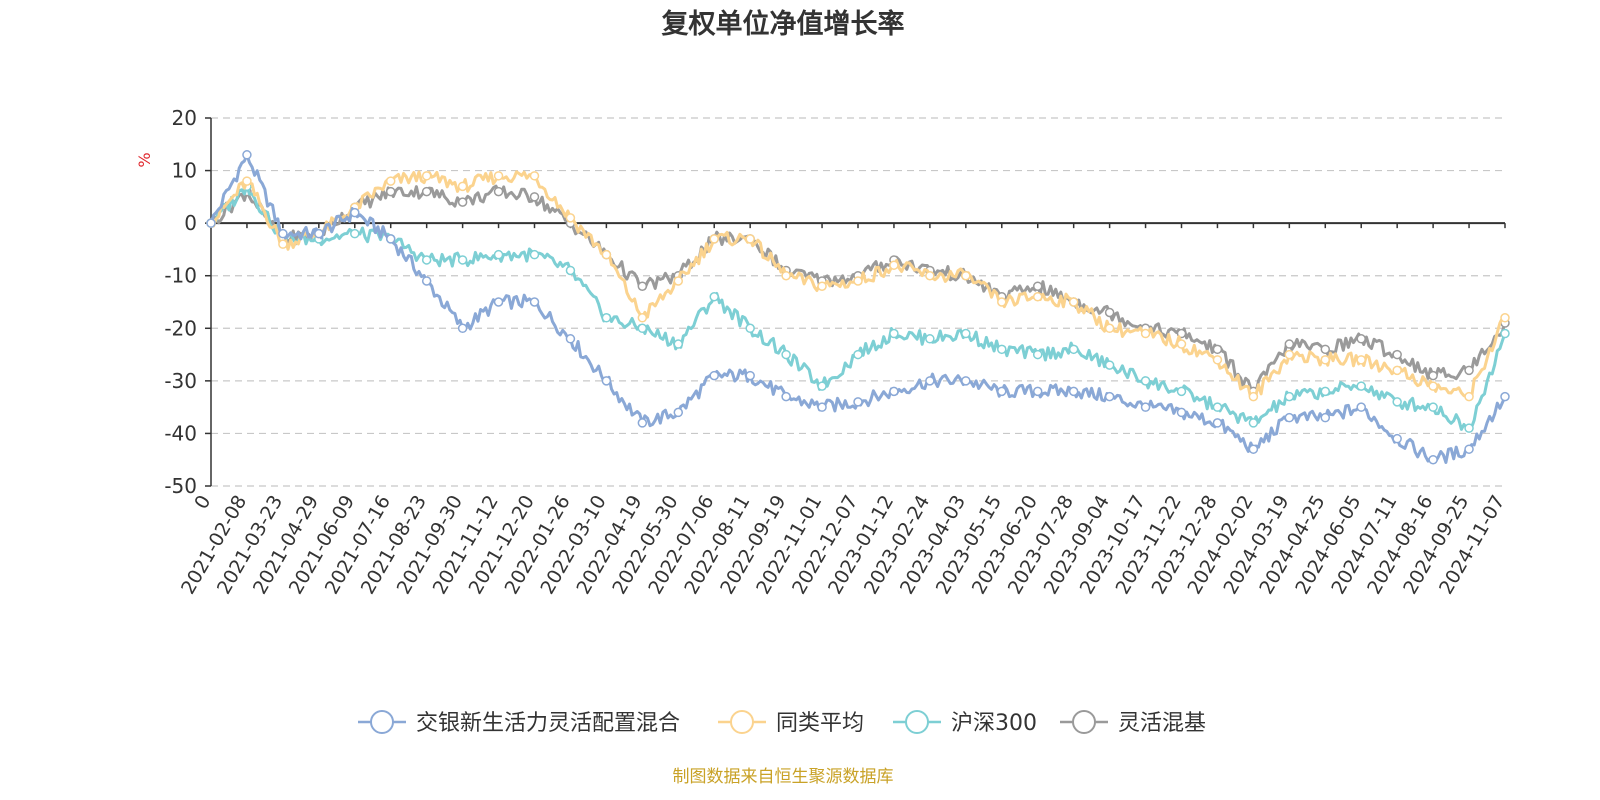 Image resolution: width=1600 pixels, height=800 pixels. I want to click on x-tick-label-0: 0, so click(202, 502).